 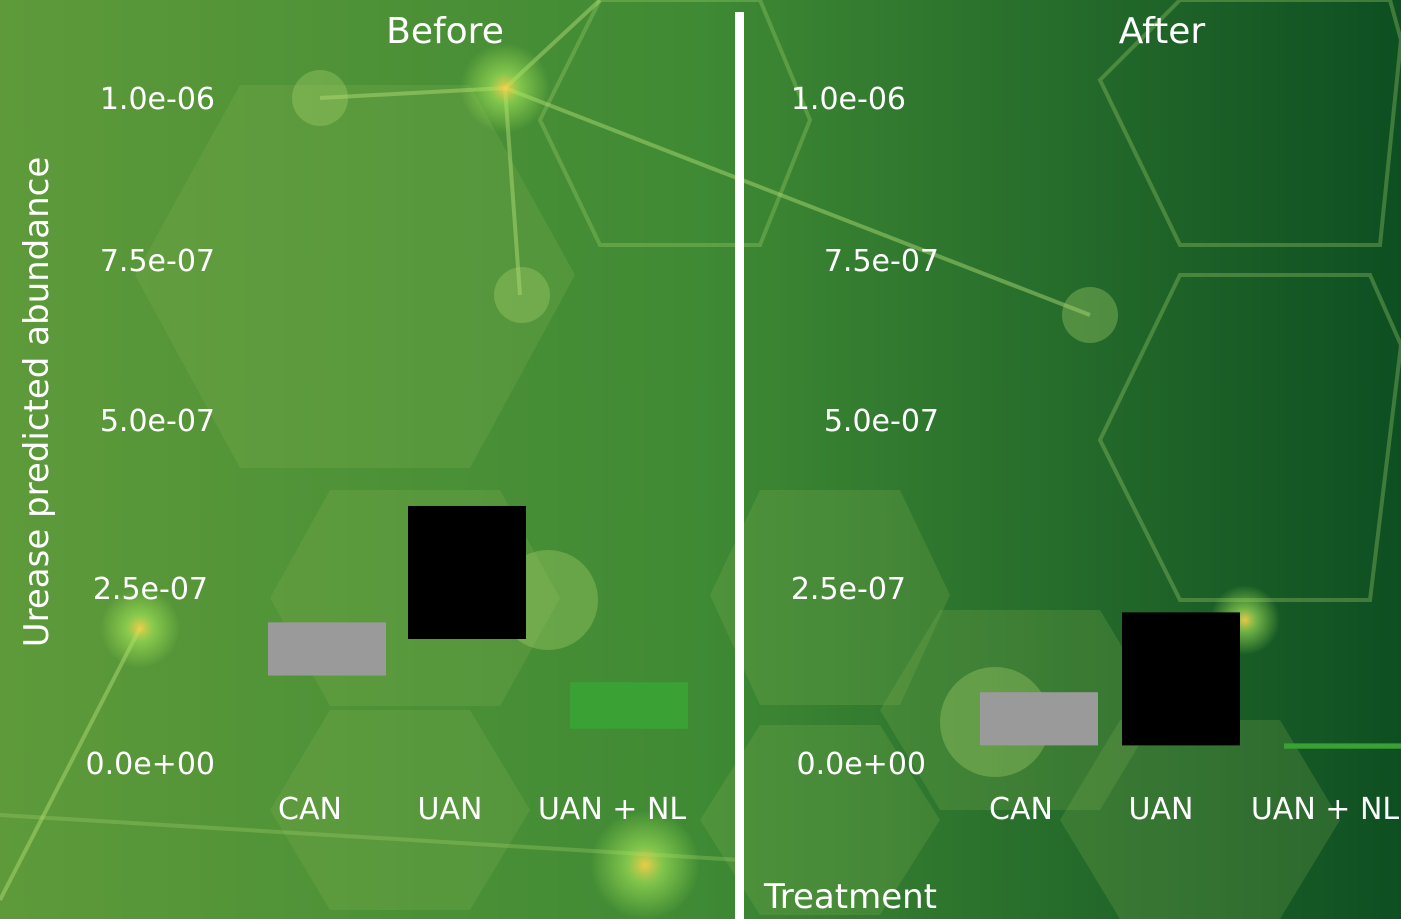 I want to click on y-axis-label: Urease predicted abundance, so click(x=37, y=402).